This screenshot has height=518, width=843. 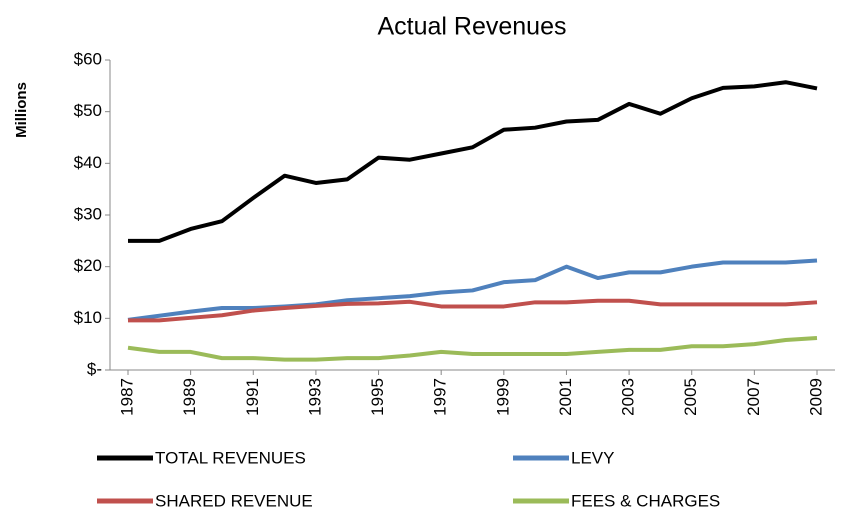 What do you see at coordinates (690, 397) in the screenshot?
I see `x-tick-label: 2005` at bounding box center [690, 397].